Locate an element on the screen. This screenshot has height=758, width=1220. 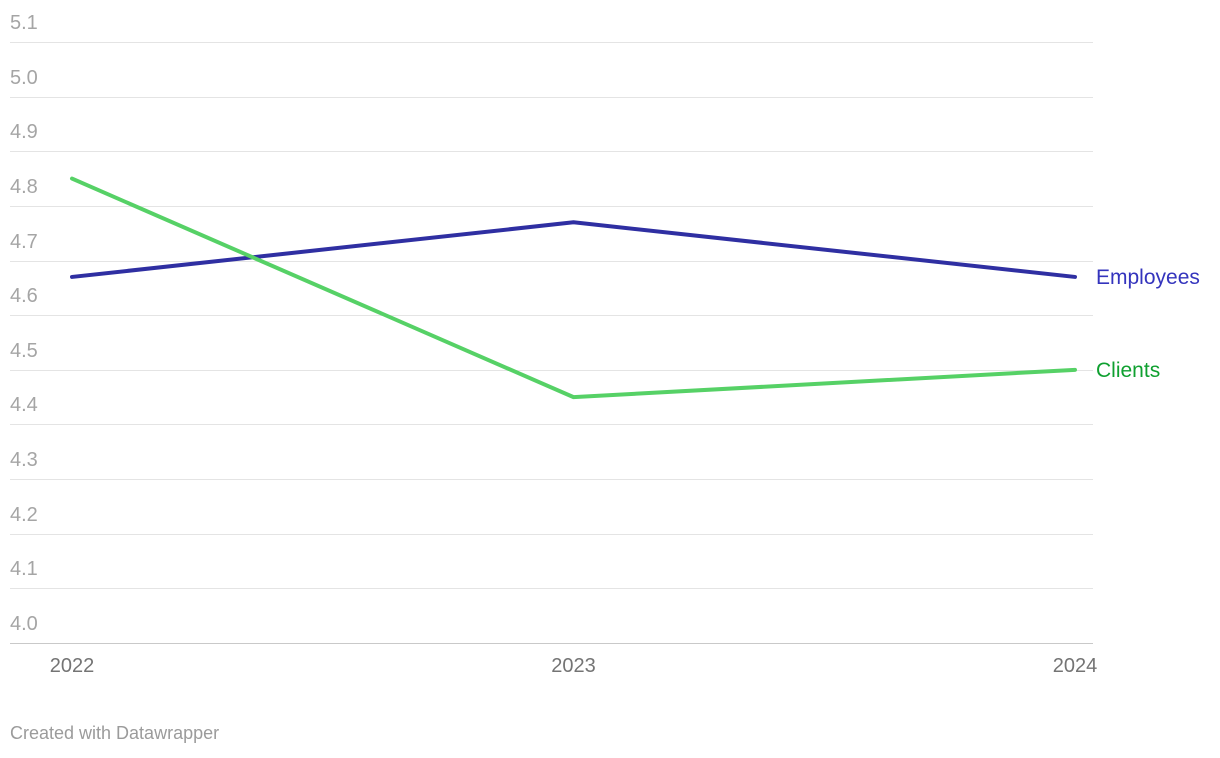
y-tick-label: 4.6 is located at coordinates (24, 296).